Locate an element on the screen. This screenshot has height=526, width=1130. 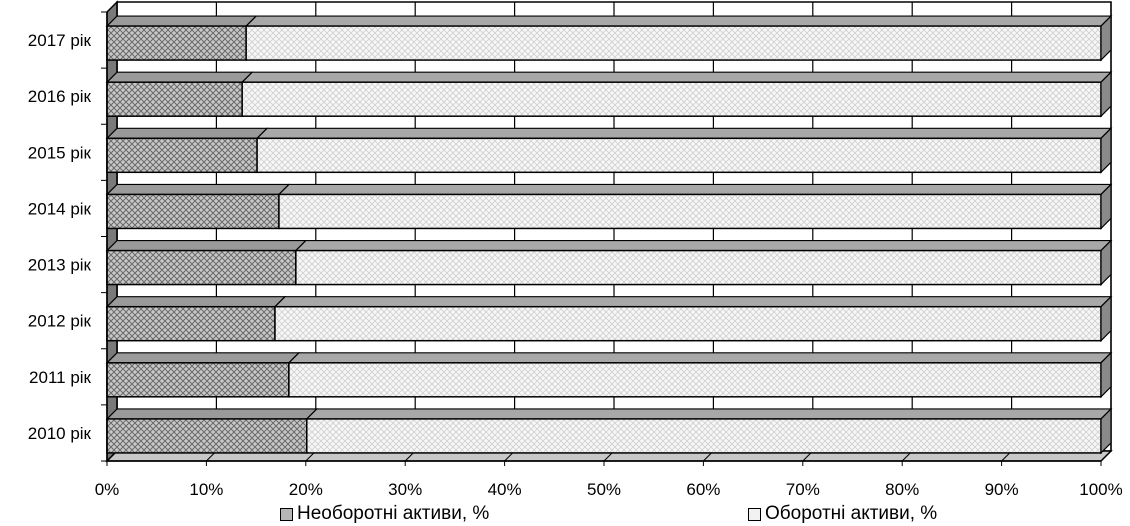
x-tick-label: 70% is located at coordinates (803, 489).